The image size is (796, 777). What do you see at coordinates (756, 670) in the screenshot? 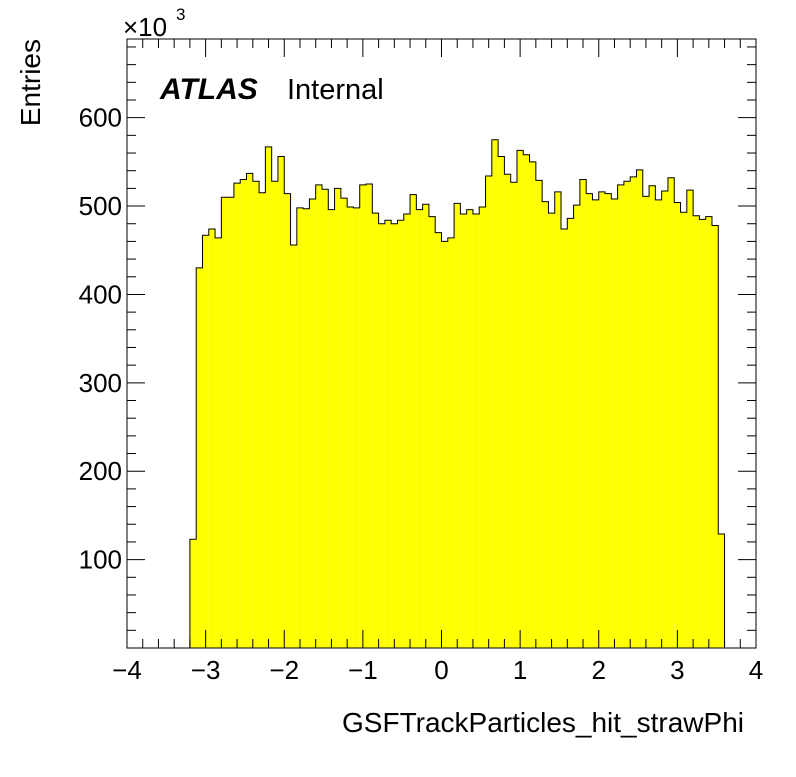
I see `x-tick-label: 4` at bounding box center [756, 670].